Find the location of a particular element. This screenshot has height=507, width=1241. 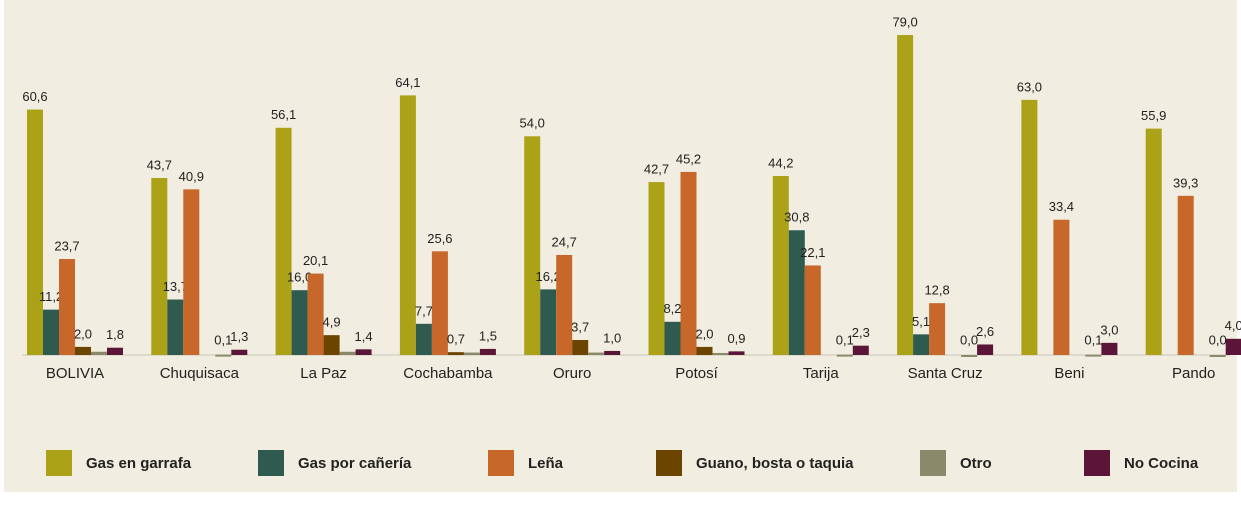

x-tick-label: Cochabamba is located at coordinates (448, 373).